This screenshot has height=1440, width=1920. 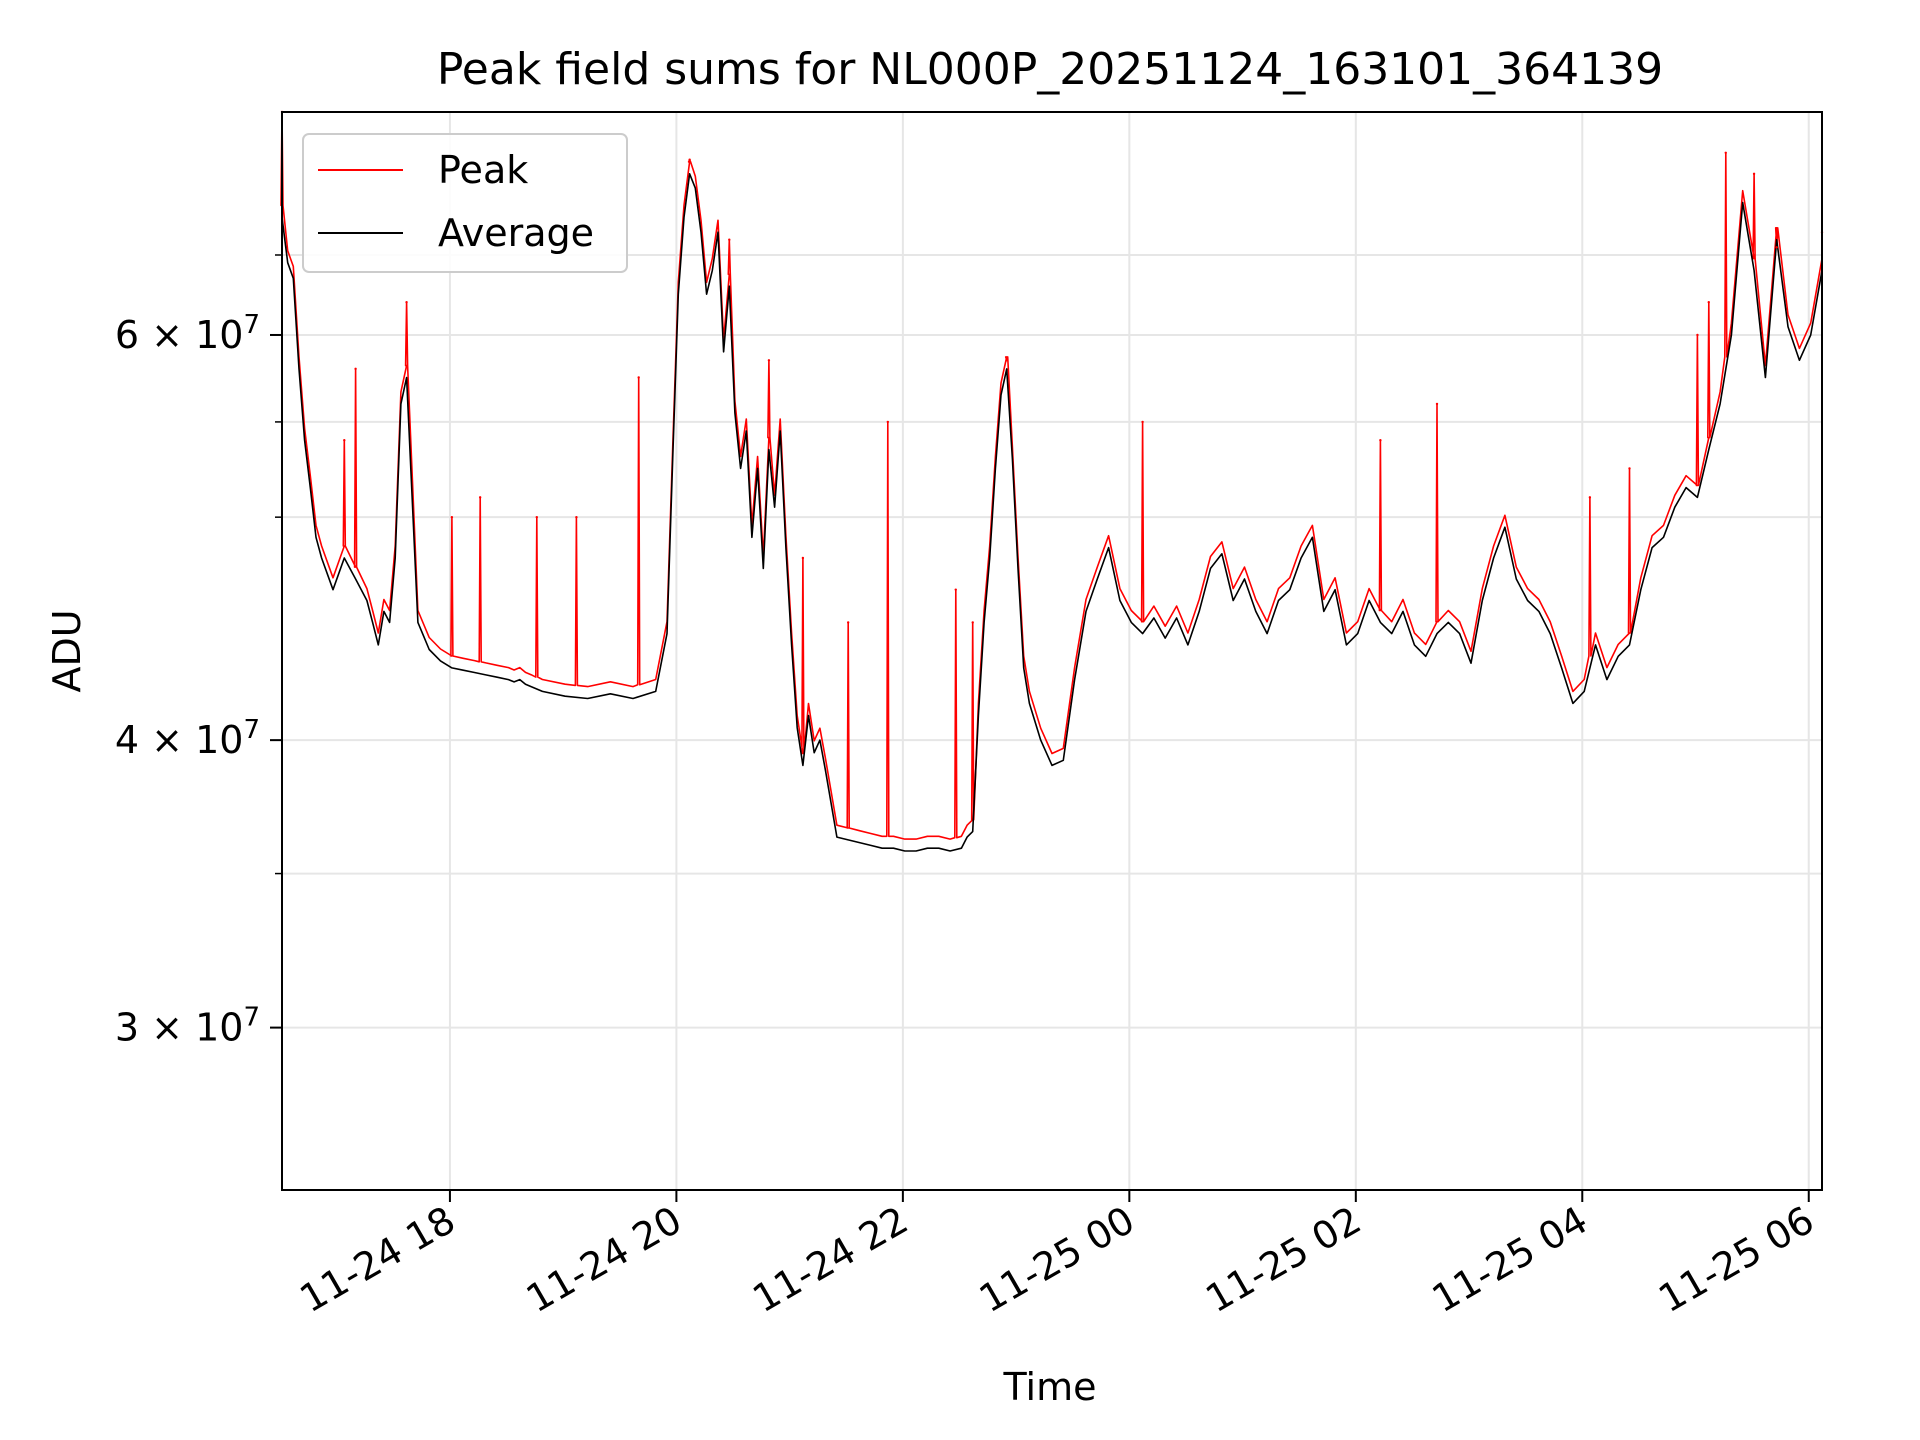 What do you see at coordinates (187, 333) in the screenshot?
I see `y-tick-label: 6 × 107` at bounding box center [187, 333].